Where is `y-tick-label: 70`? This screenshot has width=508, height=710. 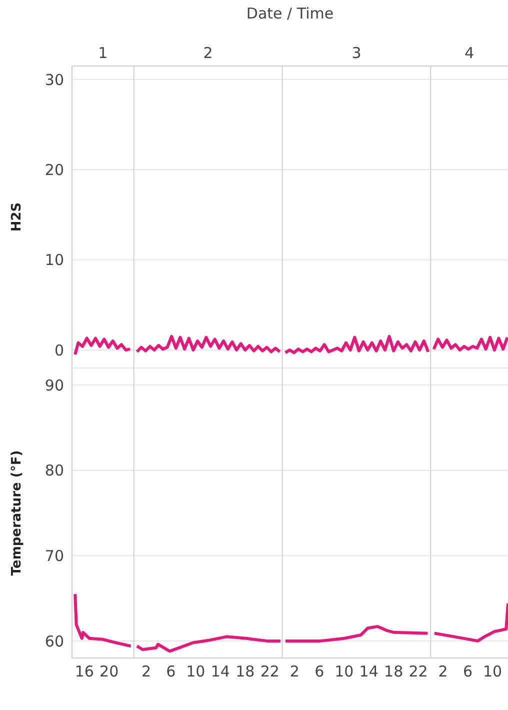 y-tick-label: 70 is located at coordinates (54, 555).